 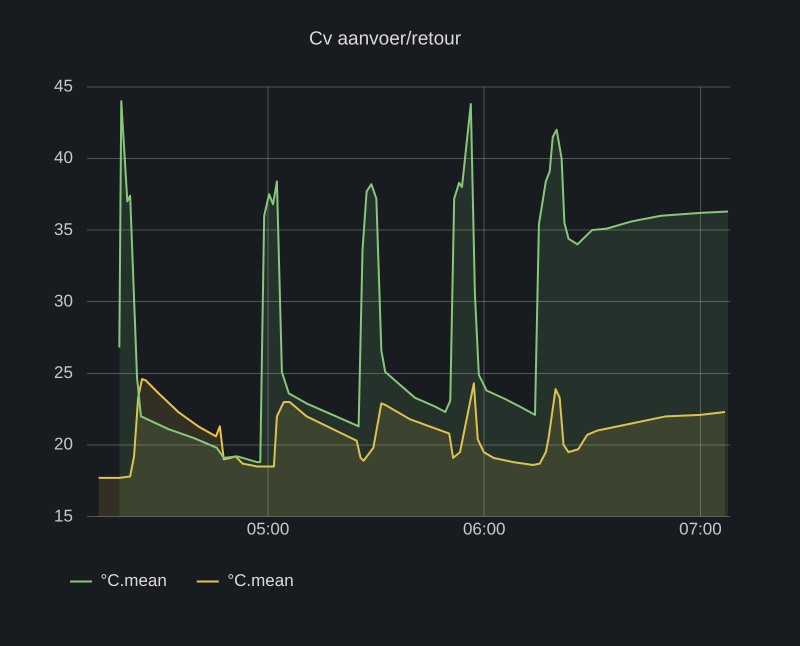 I want to click on y-tick-label: 40, so click(x=63, y=158).